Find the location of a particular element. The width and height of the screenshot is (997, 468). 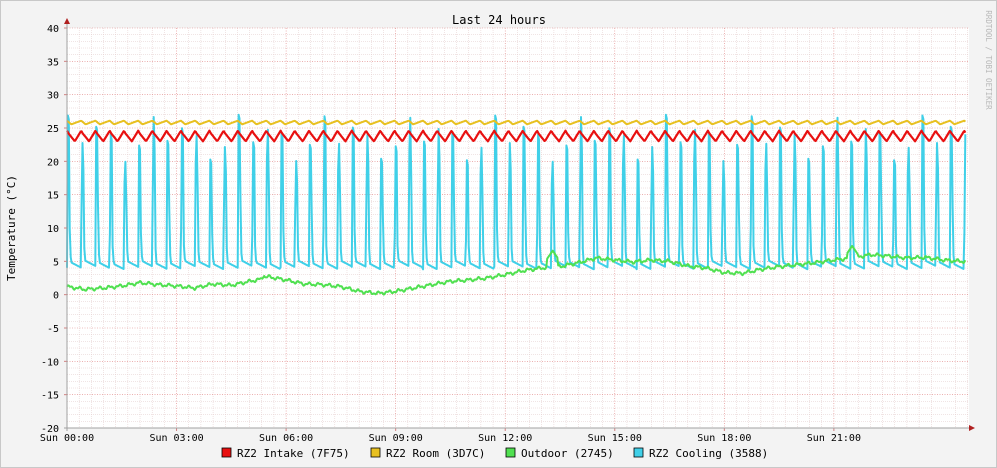

x-tick-label: Sun 03:00 is located at coordinates (176, 438).